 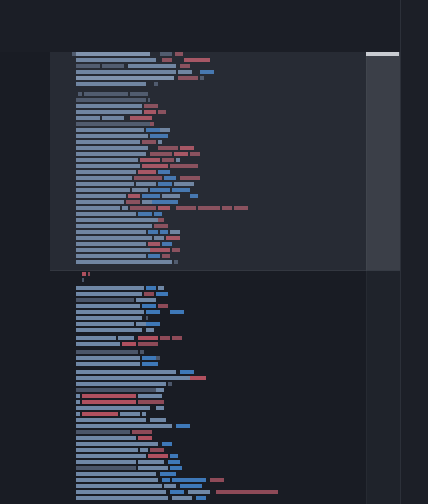 What do you see at coordinates (383, 161) in the screenshot?
I see `scrollbar-thumb` at bounding box center [383, 161].